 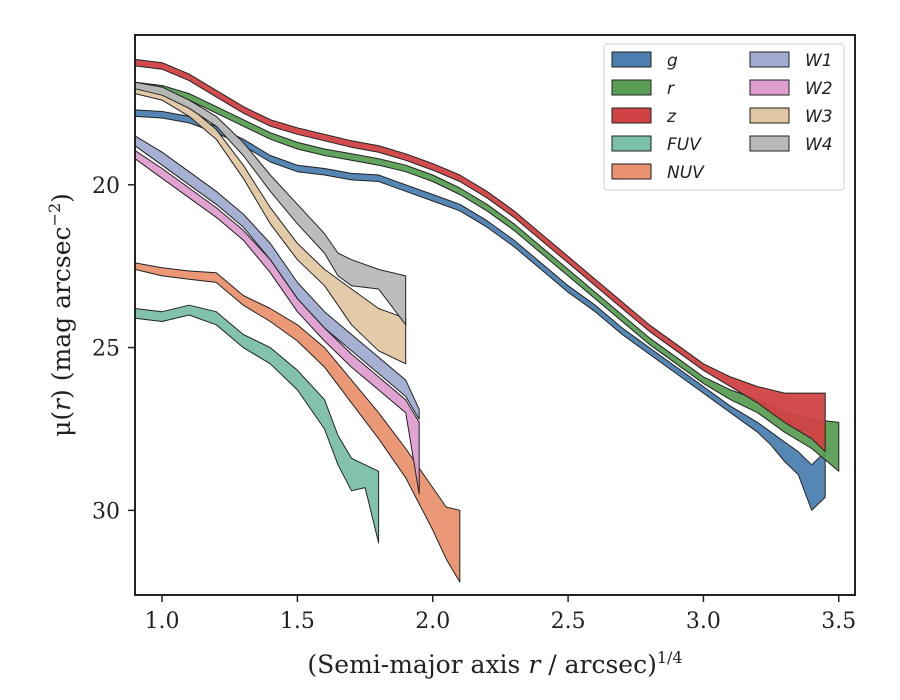 I want to click on legend-item-r: r, so click(x=643, y=89).